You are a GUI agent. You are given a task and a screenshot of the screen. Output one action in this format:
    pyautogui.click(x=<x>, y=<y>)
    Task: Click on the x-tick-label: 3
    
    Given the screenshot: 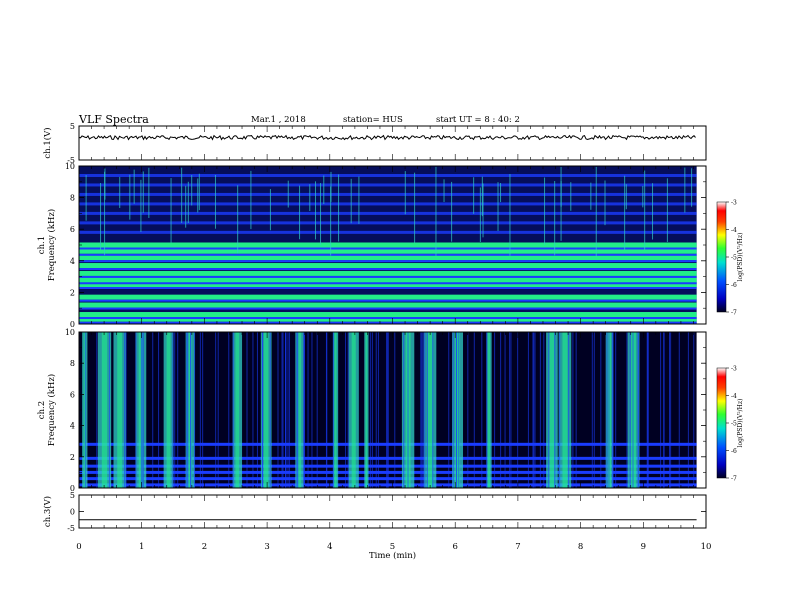 What is the action you would take?
    pyautogui.click(x=266, y=547)
    